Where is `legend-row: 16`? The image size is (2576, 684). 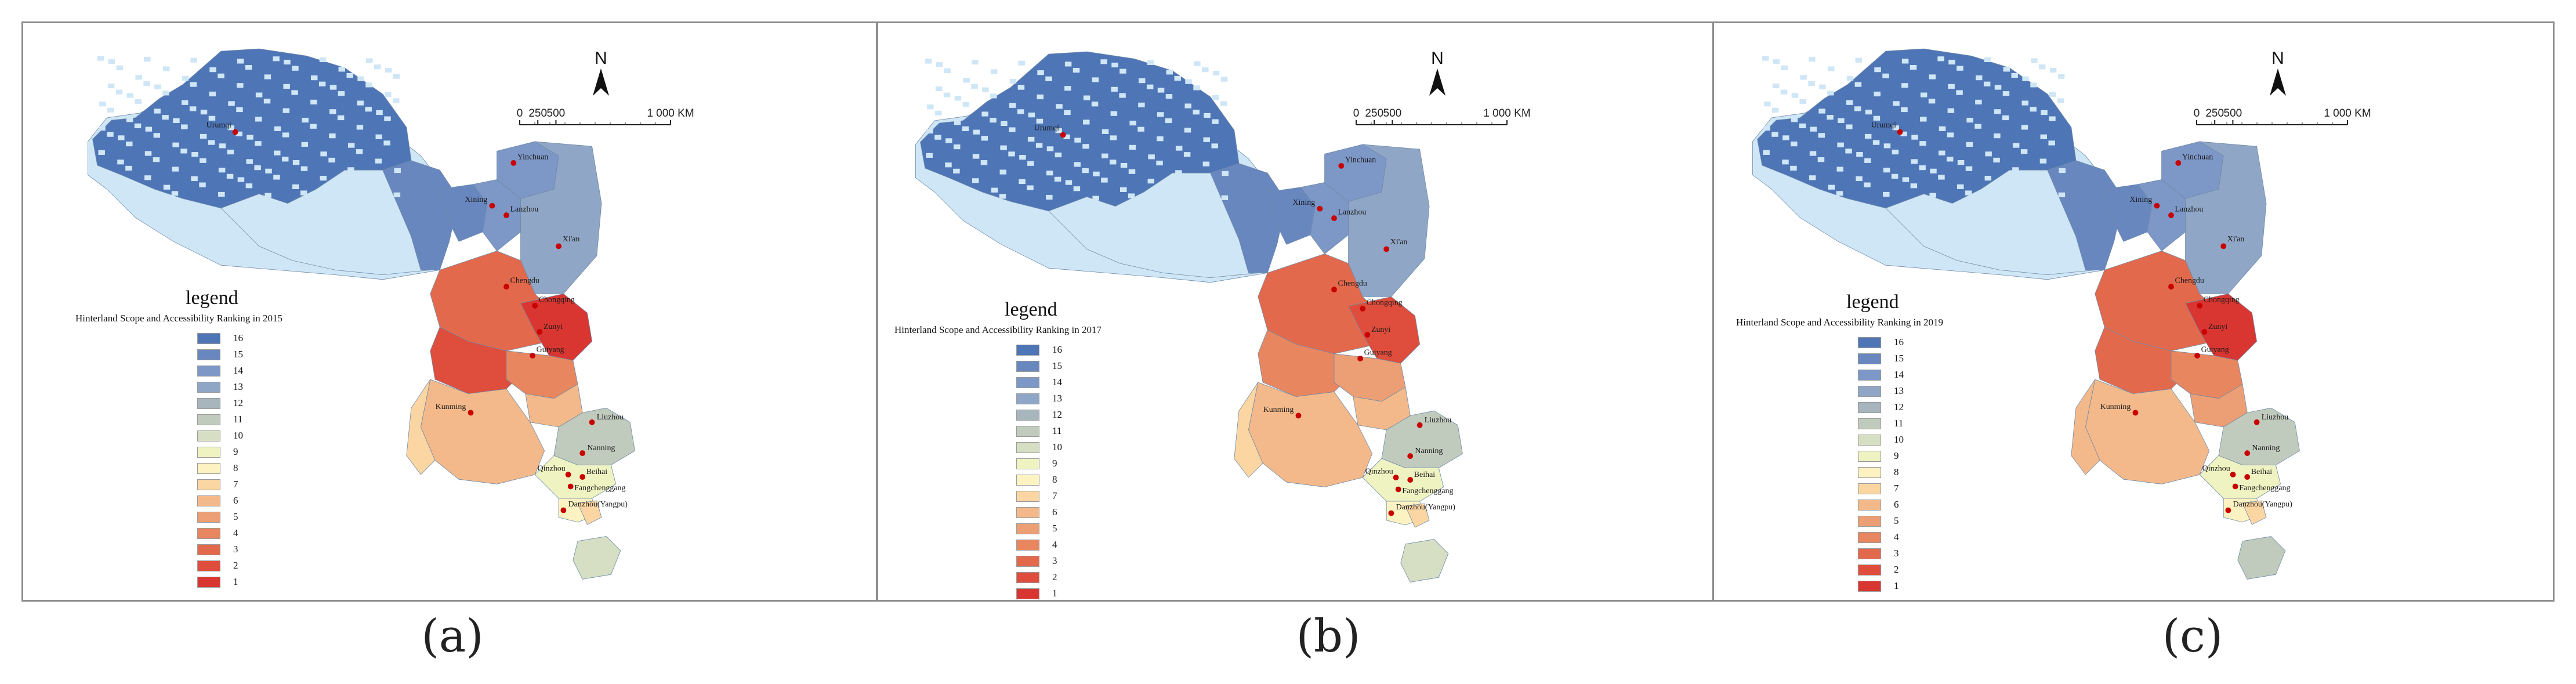
legend-row: 16 is located at coordinates (220, 338).